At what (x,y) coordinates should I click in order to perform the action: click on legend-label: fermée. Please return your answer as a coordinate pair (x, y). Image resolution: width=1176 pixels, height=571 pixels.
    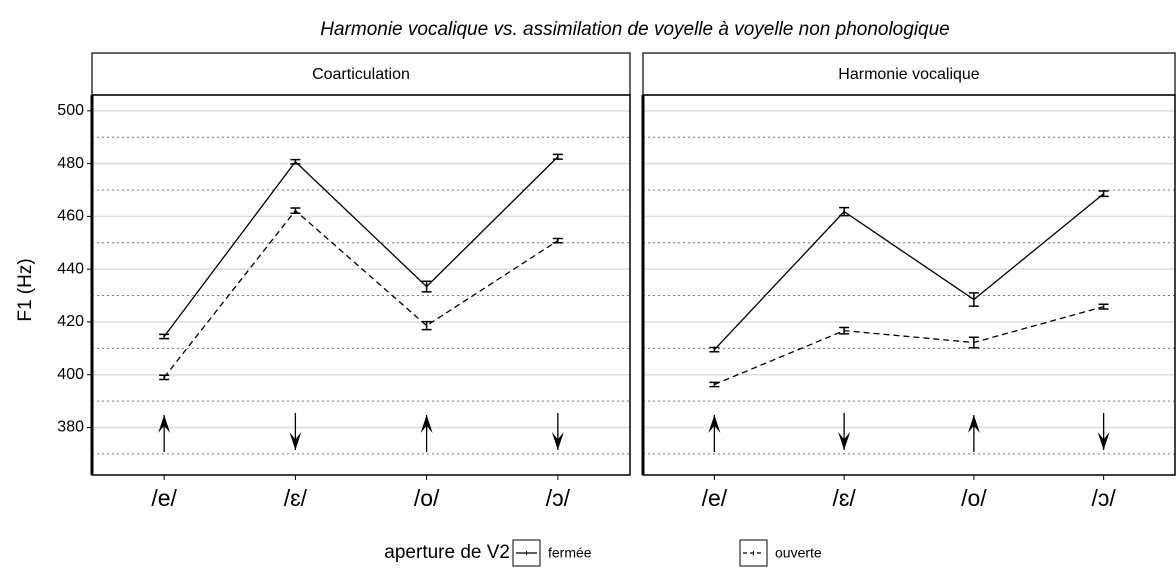
    Looking at the image, I should click on (570, 553).